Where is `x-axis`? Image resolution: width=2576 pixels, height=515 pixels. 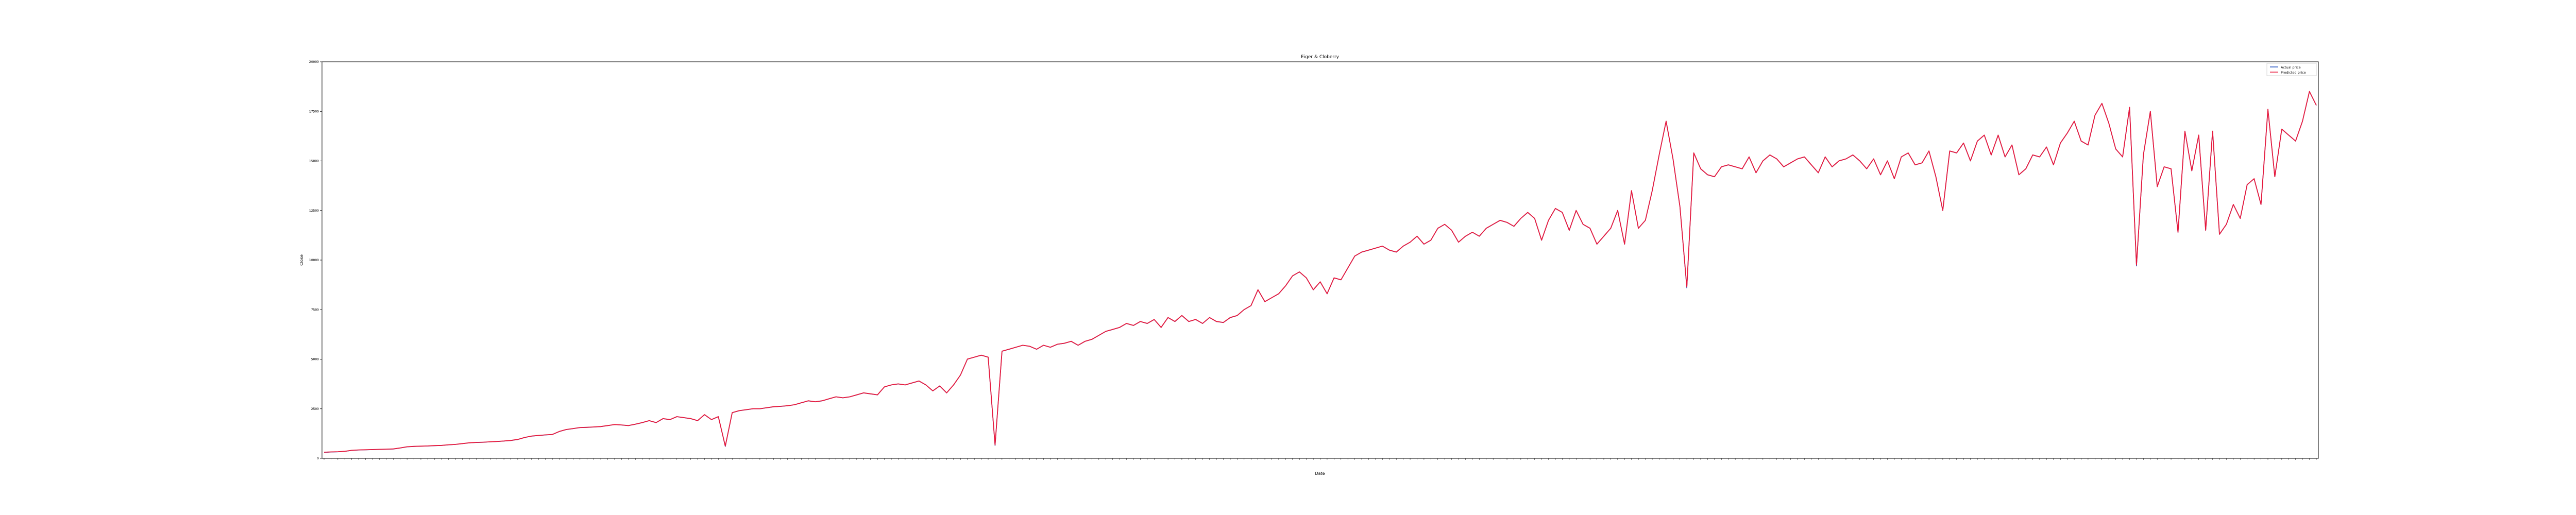
x-axis is located at coordinates (1320, 459).